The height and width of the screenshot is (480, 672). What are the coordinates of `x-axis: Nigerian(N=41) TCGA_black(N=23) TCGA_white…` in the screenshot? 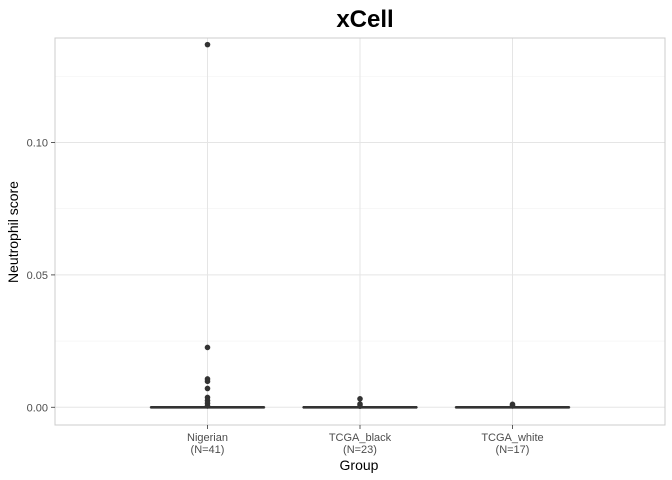 It's located at (365, 440).